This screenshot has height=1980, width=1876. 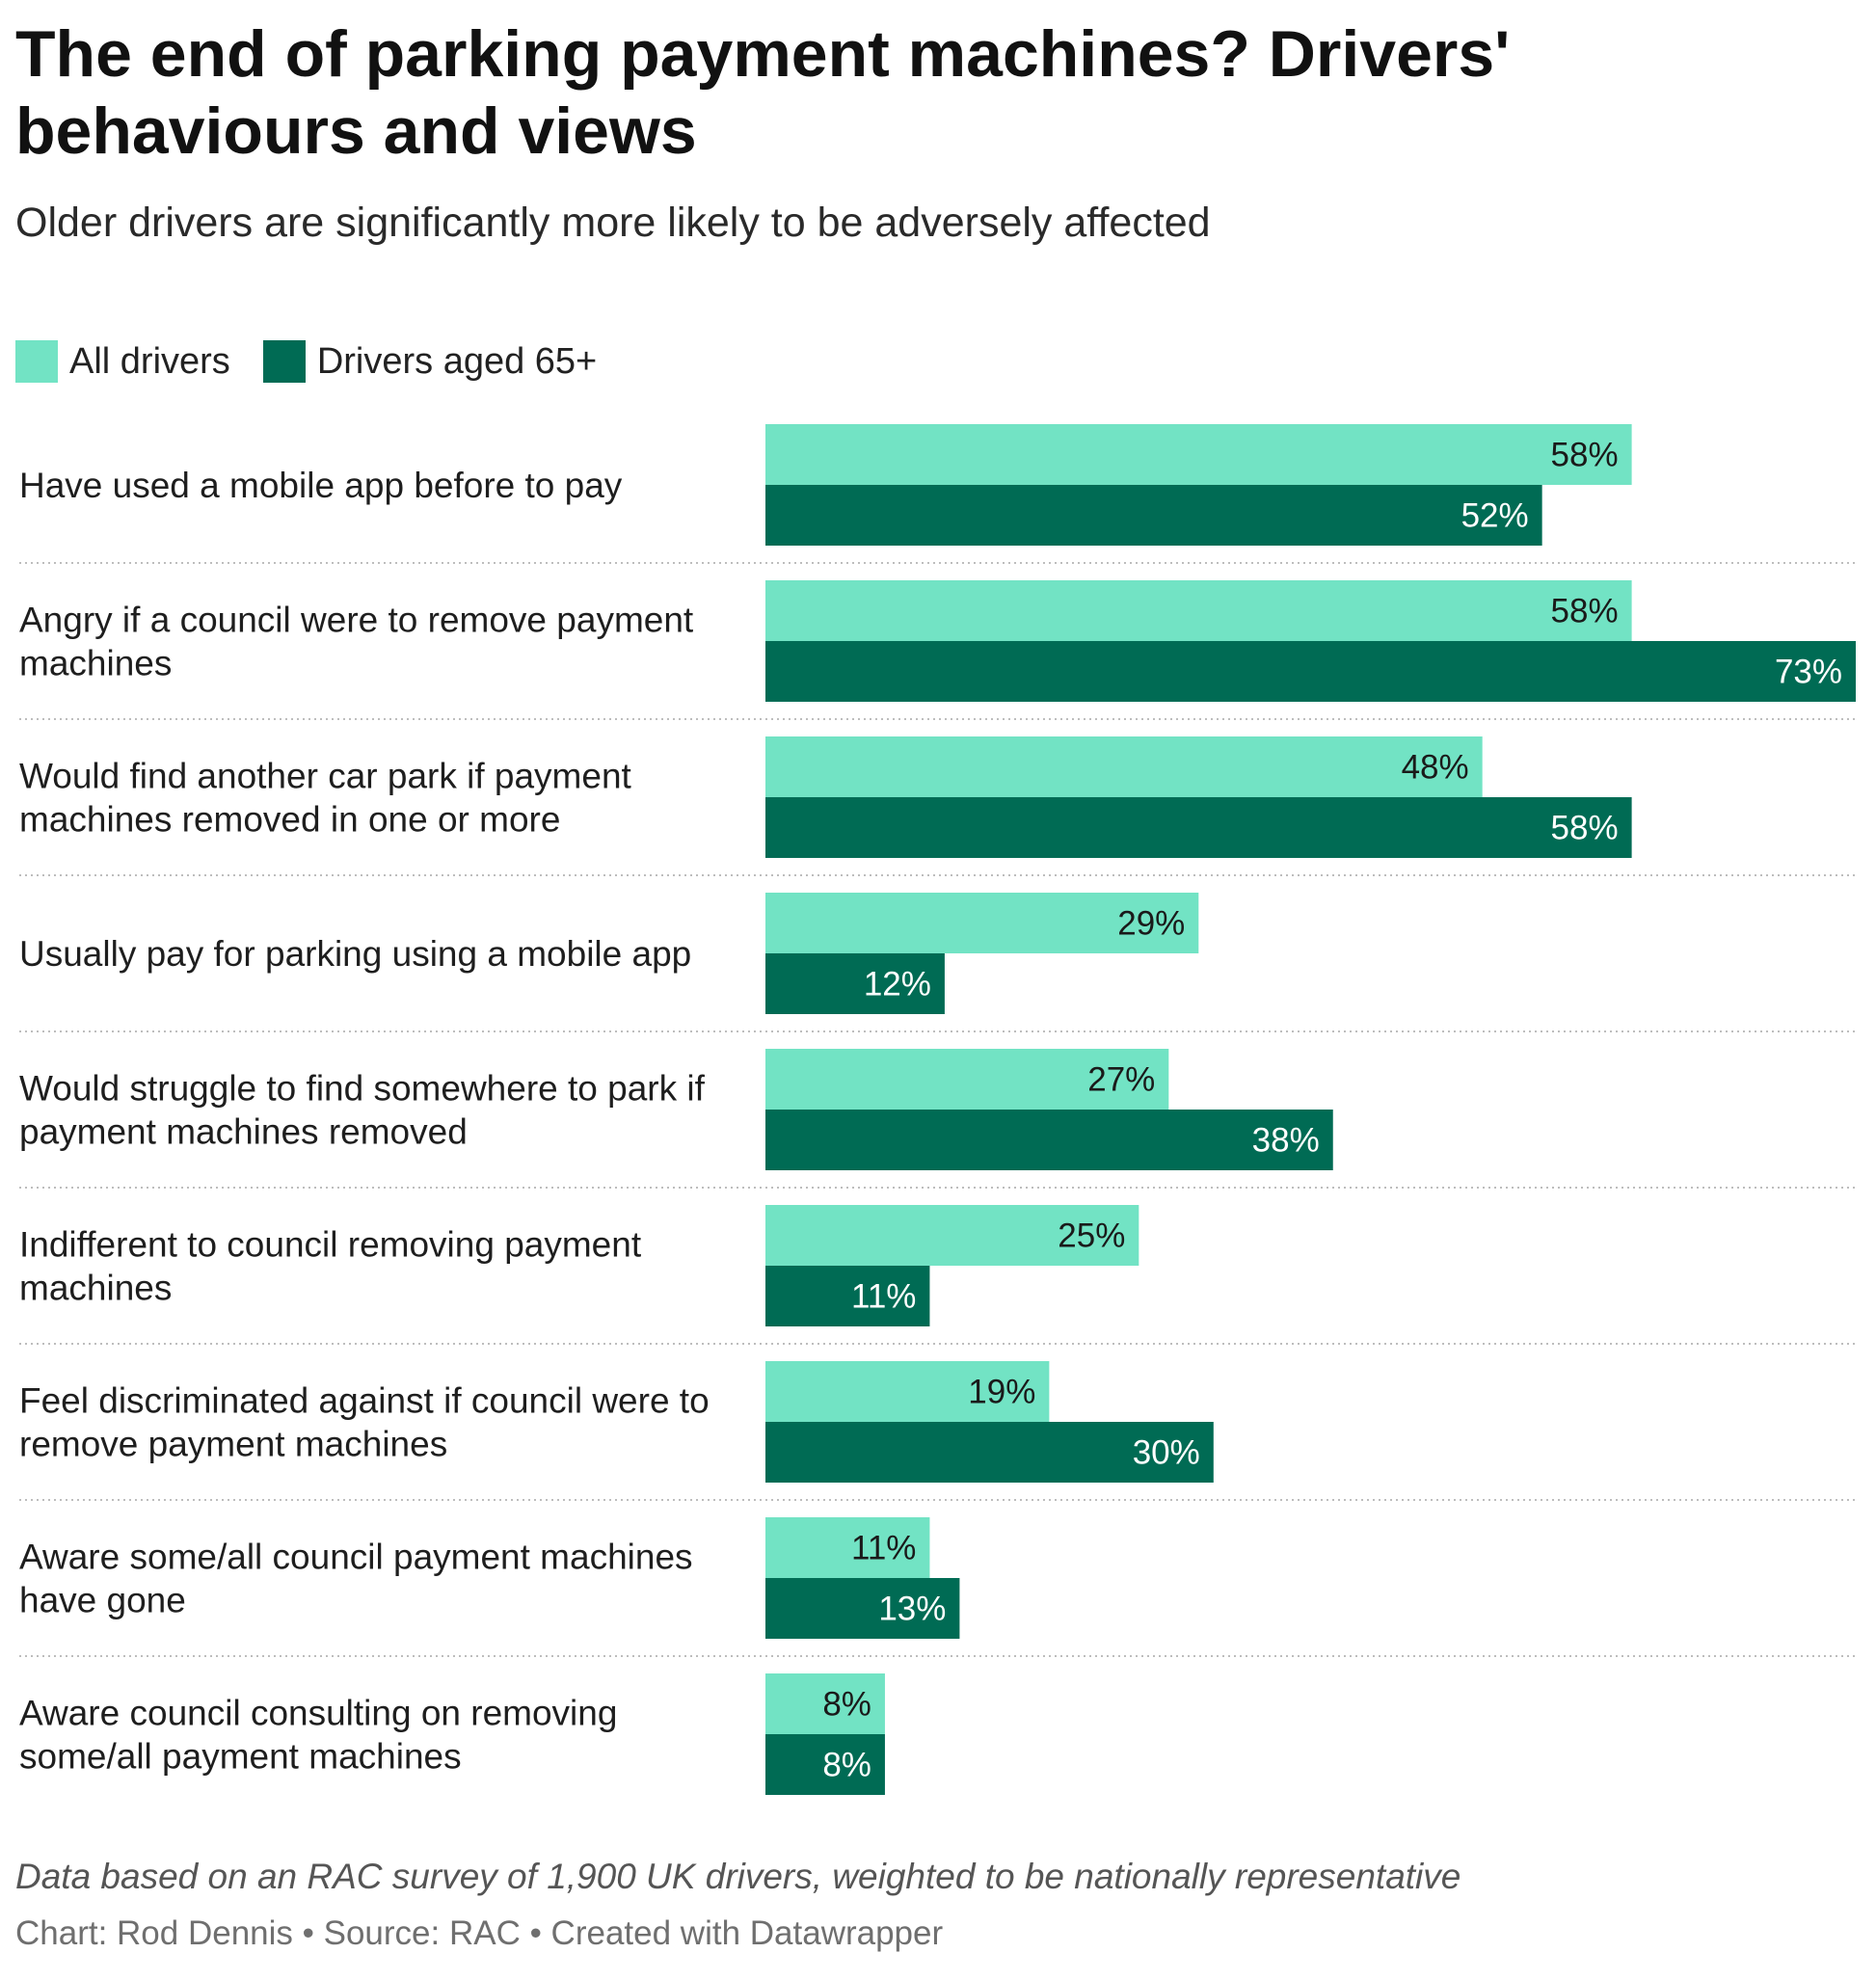 What do you see at coordinates (1001, 1392) in the screenshot?
I see `data-label: 19%` at bounding box center [1001, 1392].